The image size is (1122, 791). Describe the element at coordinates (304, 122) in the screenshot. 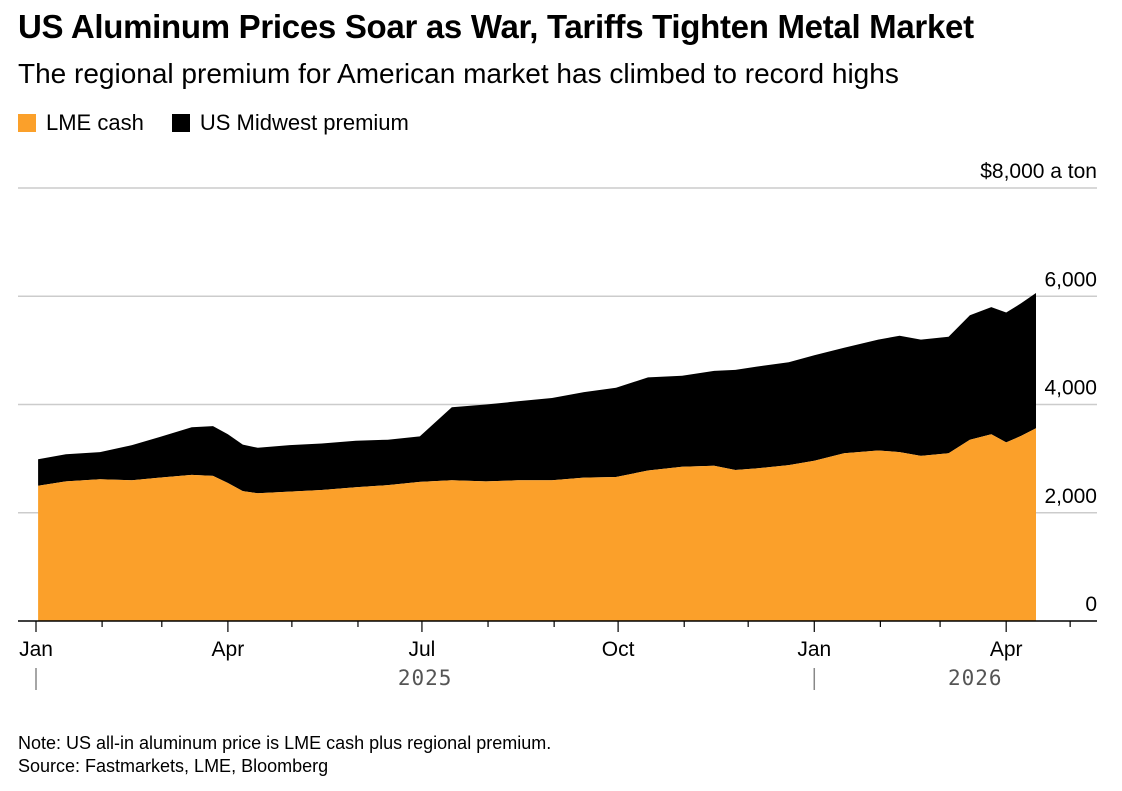

I see `legend-label-premium: US Midwest premium` at that location.